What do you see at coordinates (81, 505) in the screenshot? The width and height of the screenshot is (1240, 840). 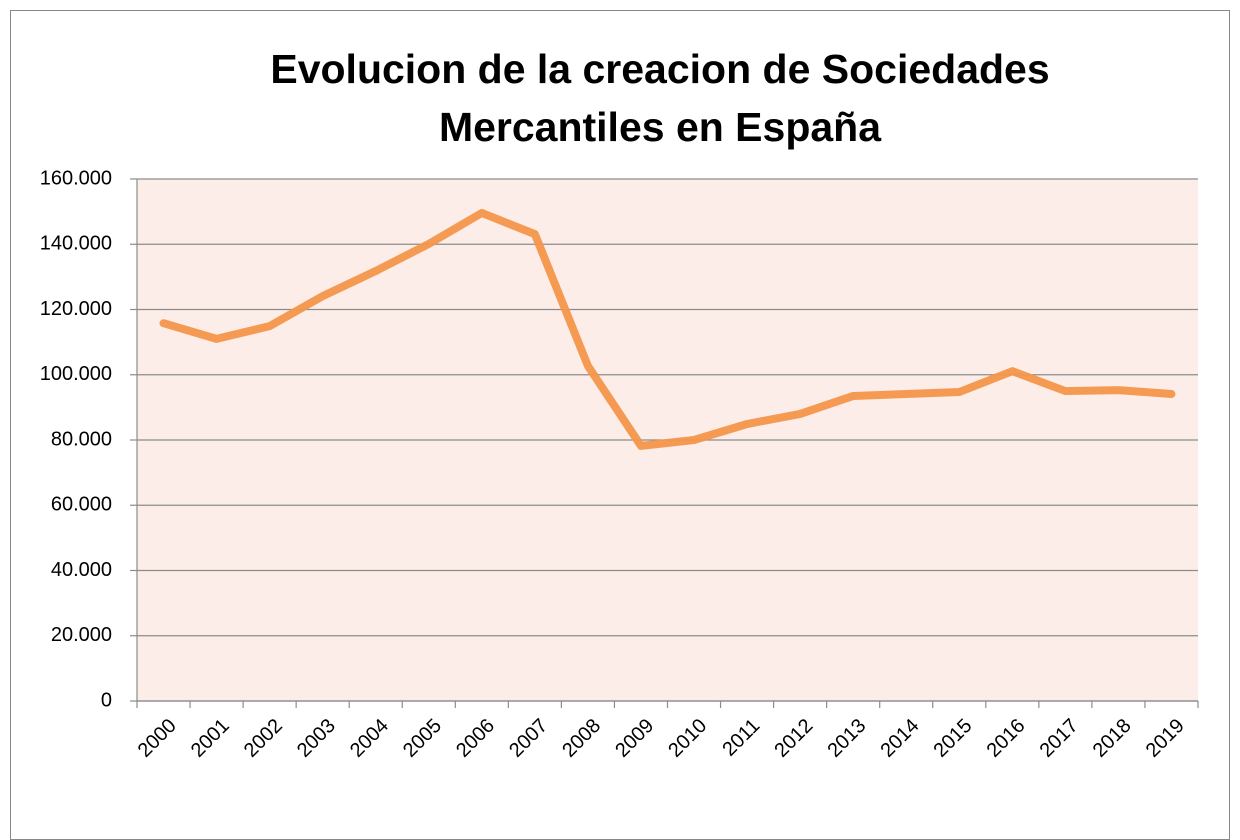 I see `y-tick-label: 60.000` at bounding box center [81, 505].